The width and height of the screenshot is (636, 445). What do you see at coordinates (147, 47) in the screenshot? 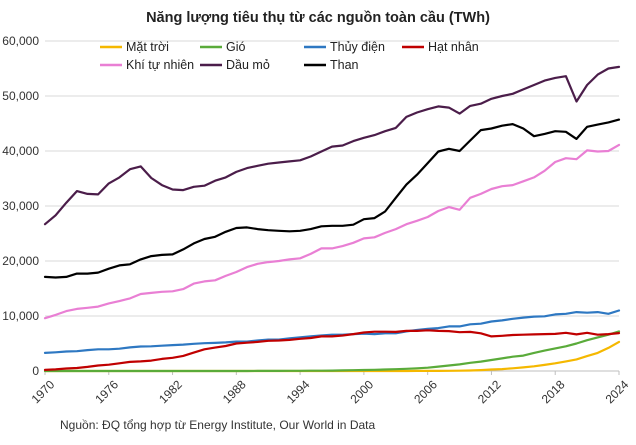
I see `legend-label: Mặt trời` at bounding box center [147, 47].